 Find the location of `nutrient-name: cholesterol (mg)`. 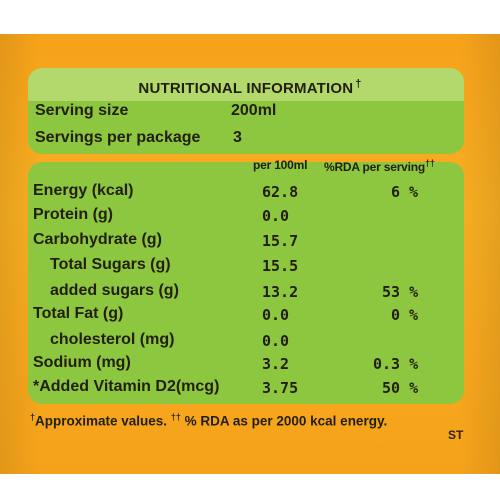

nutrient-name: cholesterol (mg) is located at coordinates (112, 339).